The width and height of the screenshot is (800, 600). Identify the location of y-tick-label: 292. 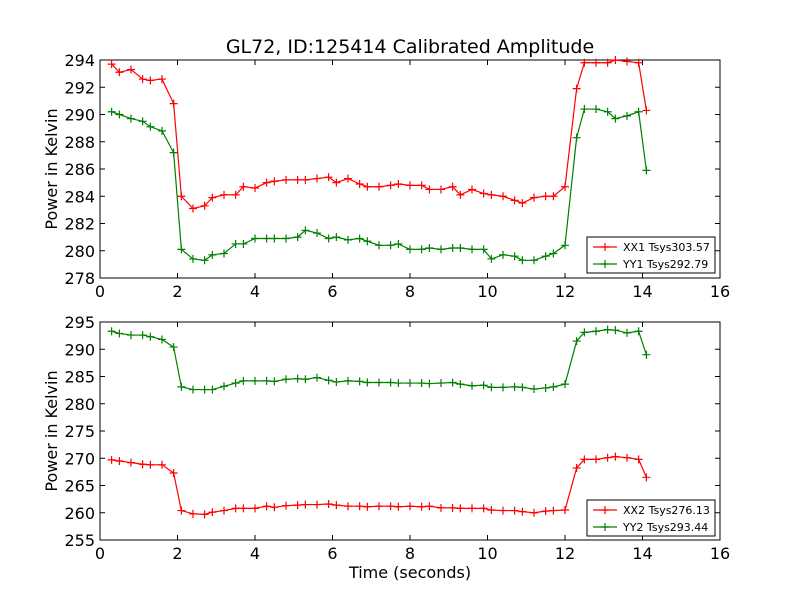
(79, 87).